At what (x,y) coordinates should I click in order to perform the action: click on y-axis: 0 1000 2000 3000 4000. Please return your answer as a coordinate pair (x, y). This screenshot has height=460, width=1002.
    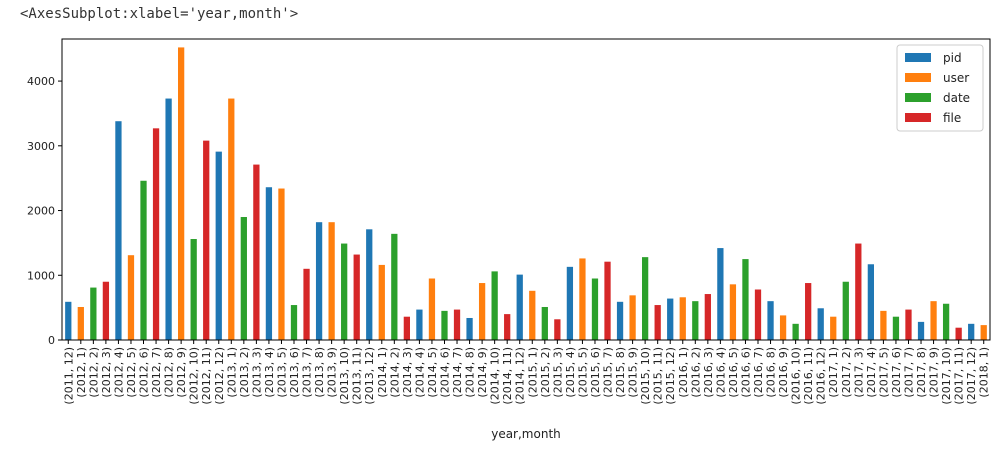
    Looking at the image, I should click on (44, 211).